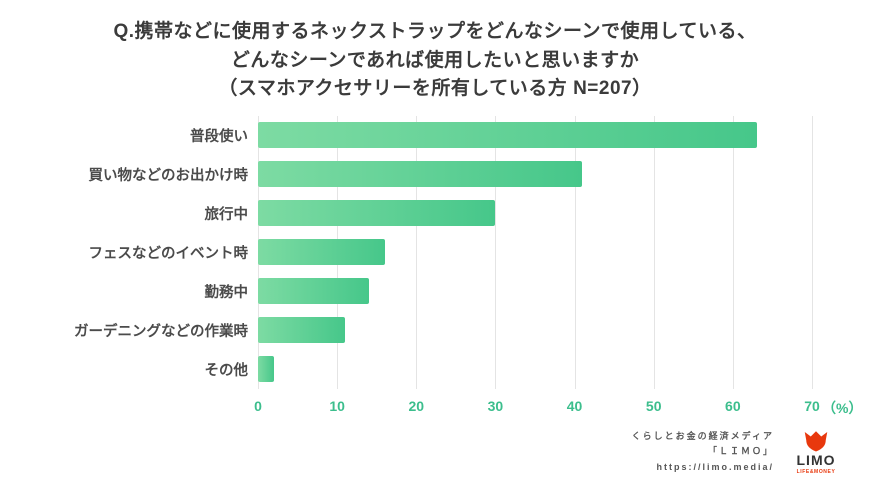 The width and height of the screenshot is (870, 489). Describe the element at coordinates (816, 460) in the screenshot. I see `logo-text: LIMO` at that location.